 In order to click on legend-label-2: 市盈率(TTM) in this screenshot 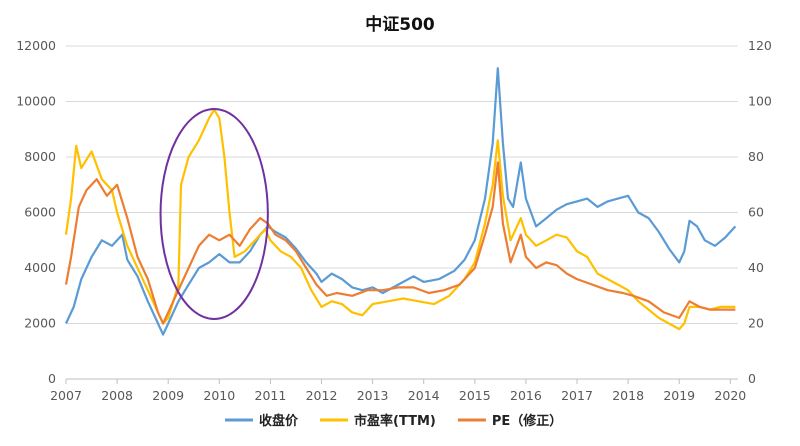, I will do `click(395, 421)`.